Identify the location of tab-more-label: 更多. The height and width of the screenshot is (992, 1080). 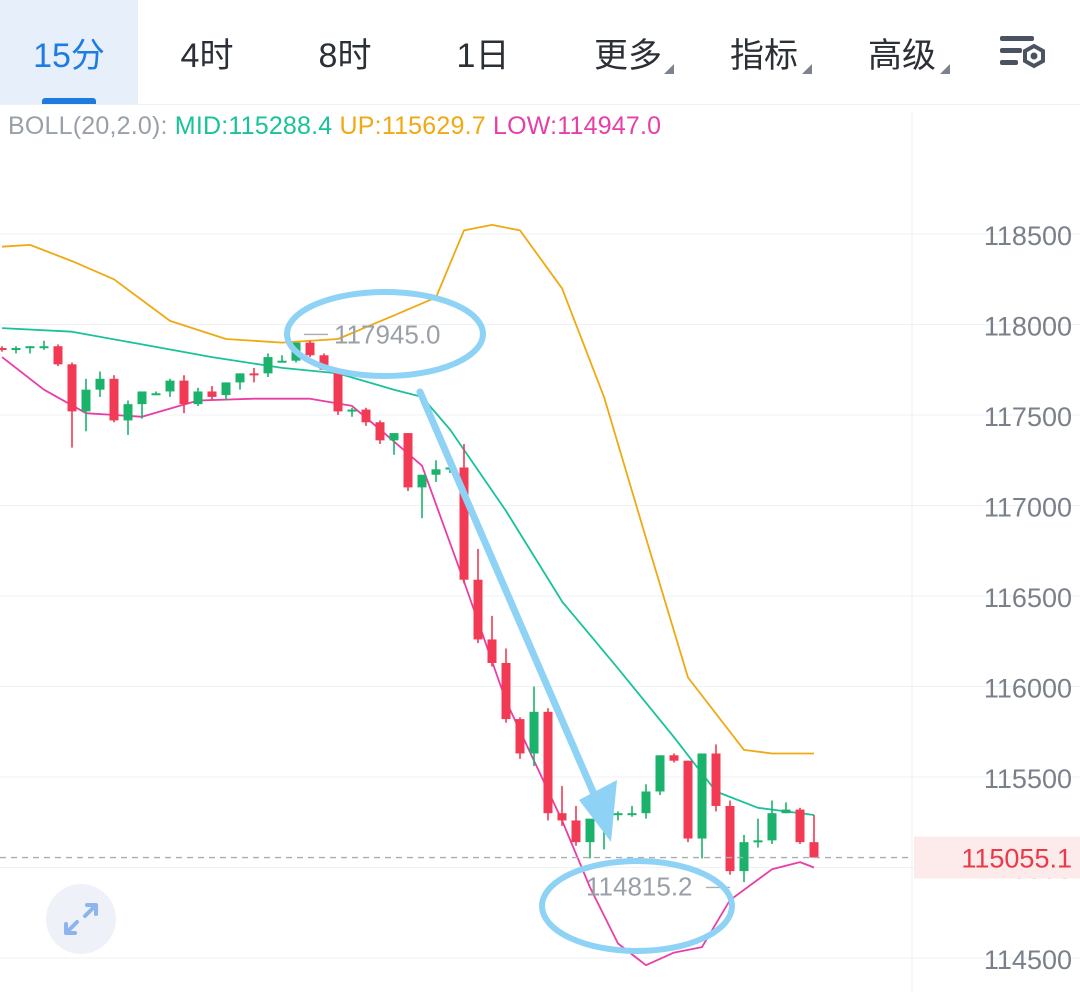
(628, 56).